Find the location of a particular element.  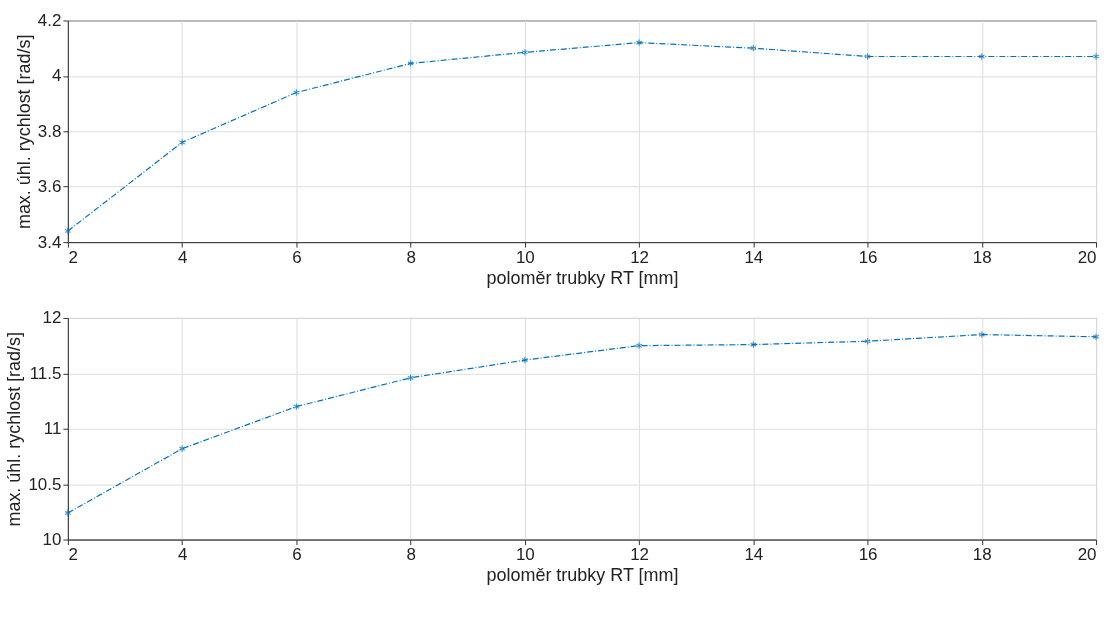

y-tick-label: 3.6 is located at coordinates (49, 187).